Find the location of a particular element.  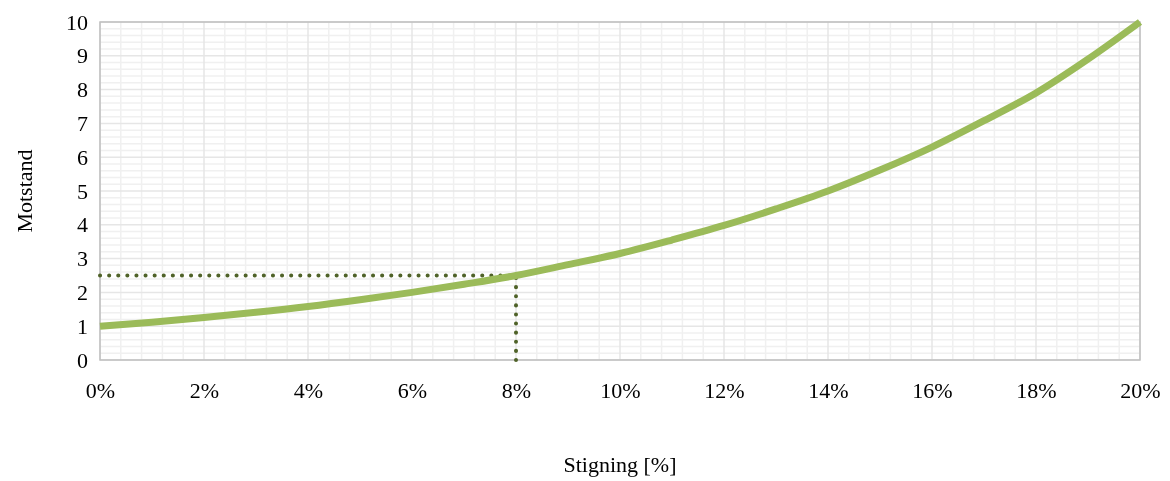

y-tick-label: 4 is located at coordinates (82, 225).